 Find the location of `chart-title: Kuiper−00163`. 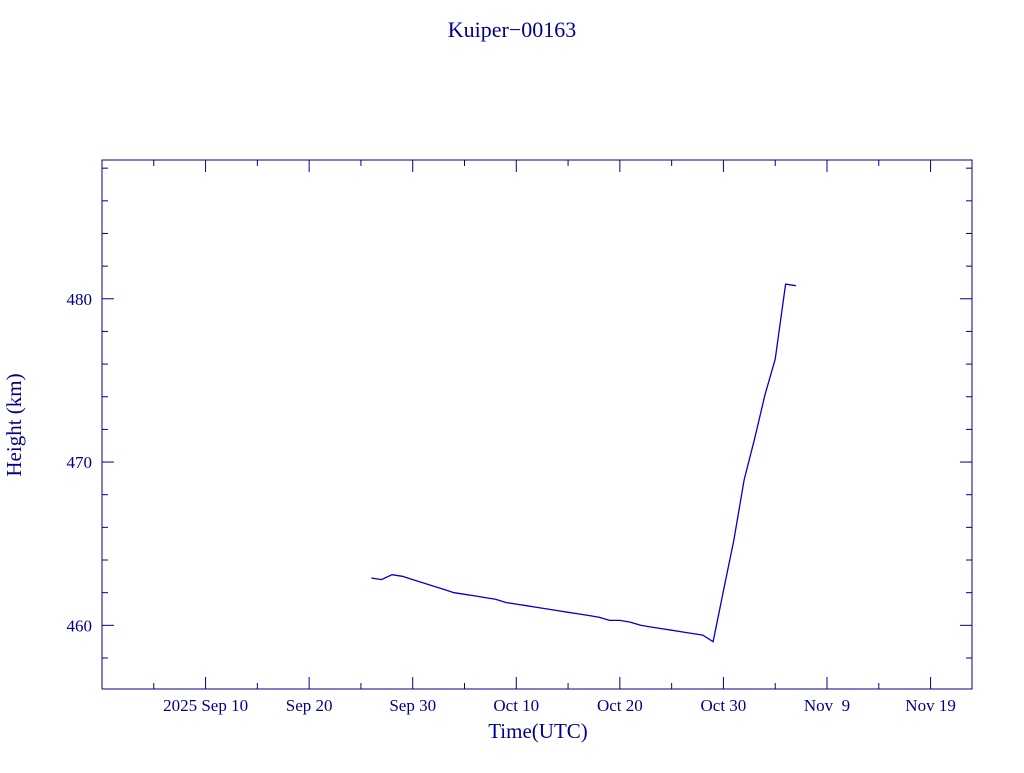

chart-title: Kuiper−00163 is located at coordinates (512, 29).